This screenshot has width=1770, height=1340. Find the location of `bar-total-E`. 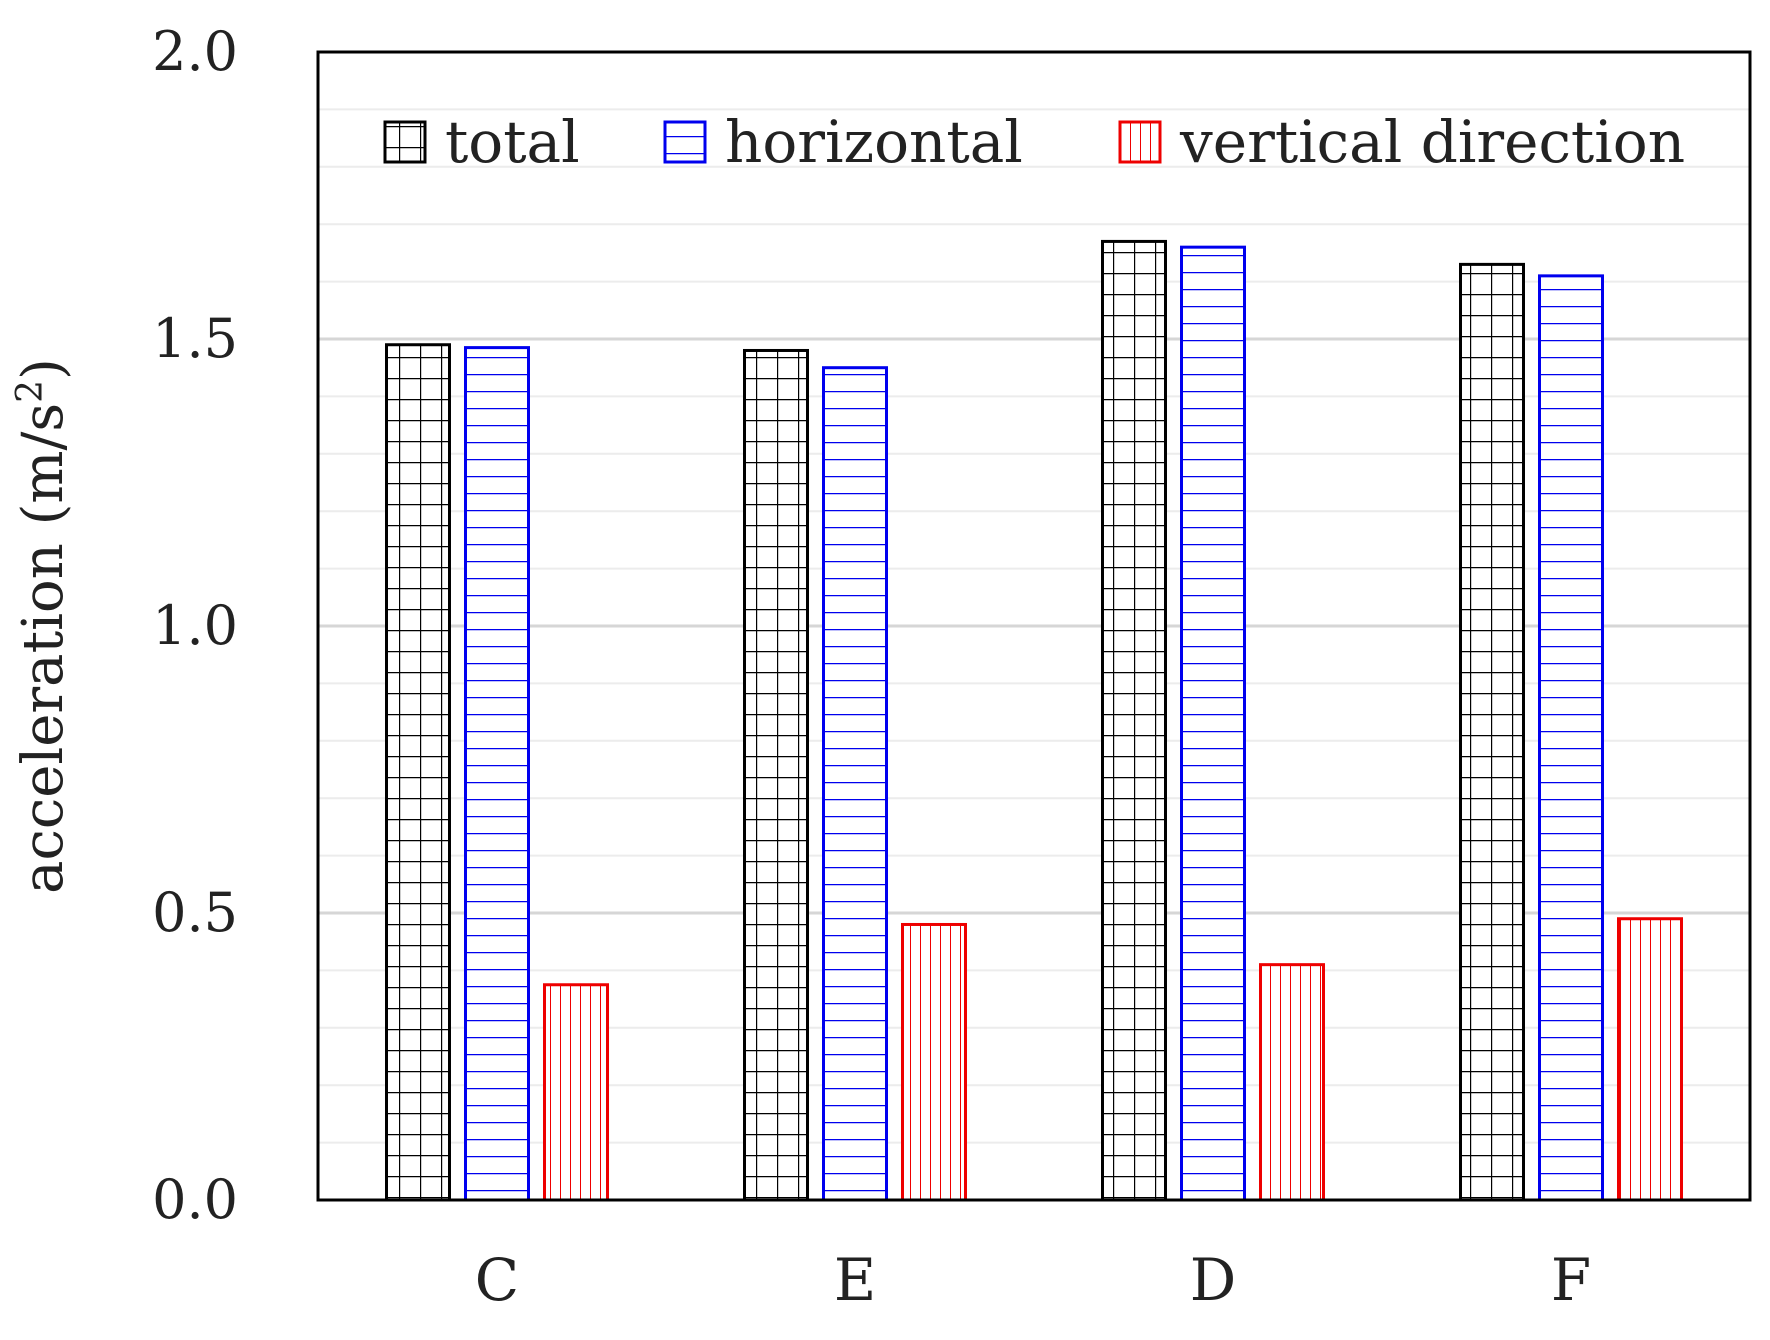

bar-total-E is located at coordinates (776, 775).